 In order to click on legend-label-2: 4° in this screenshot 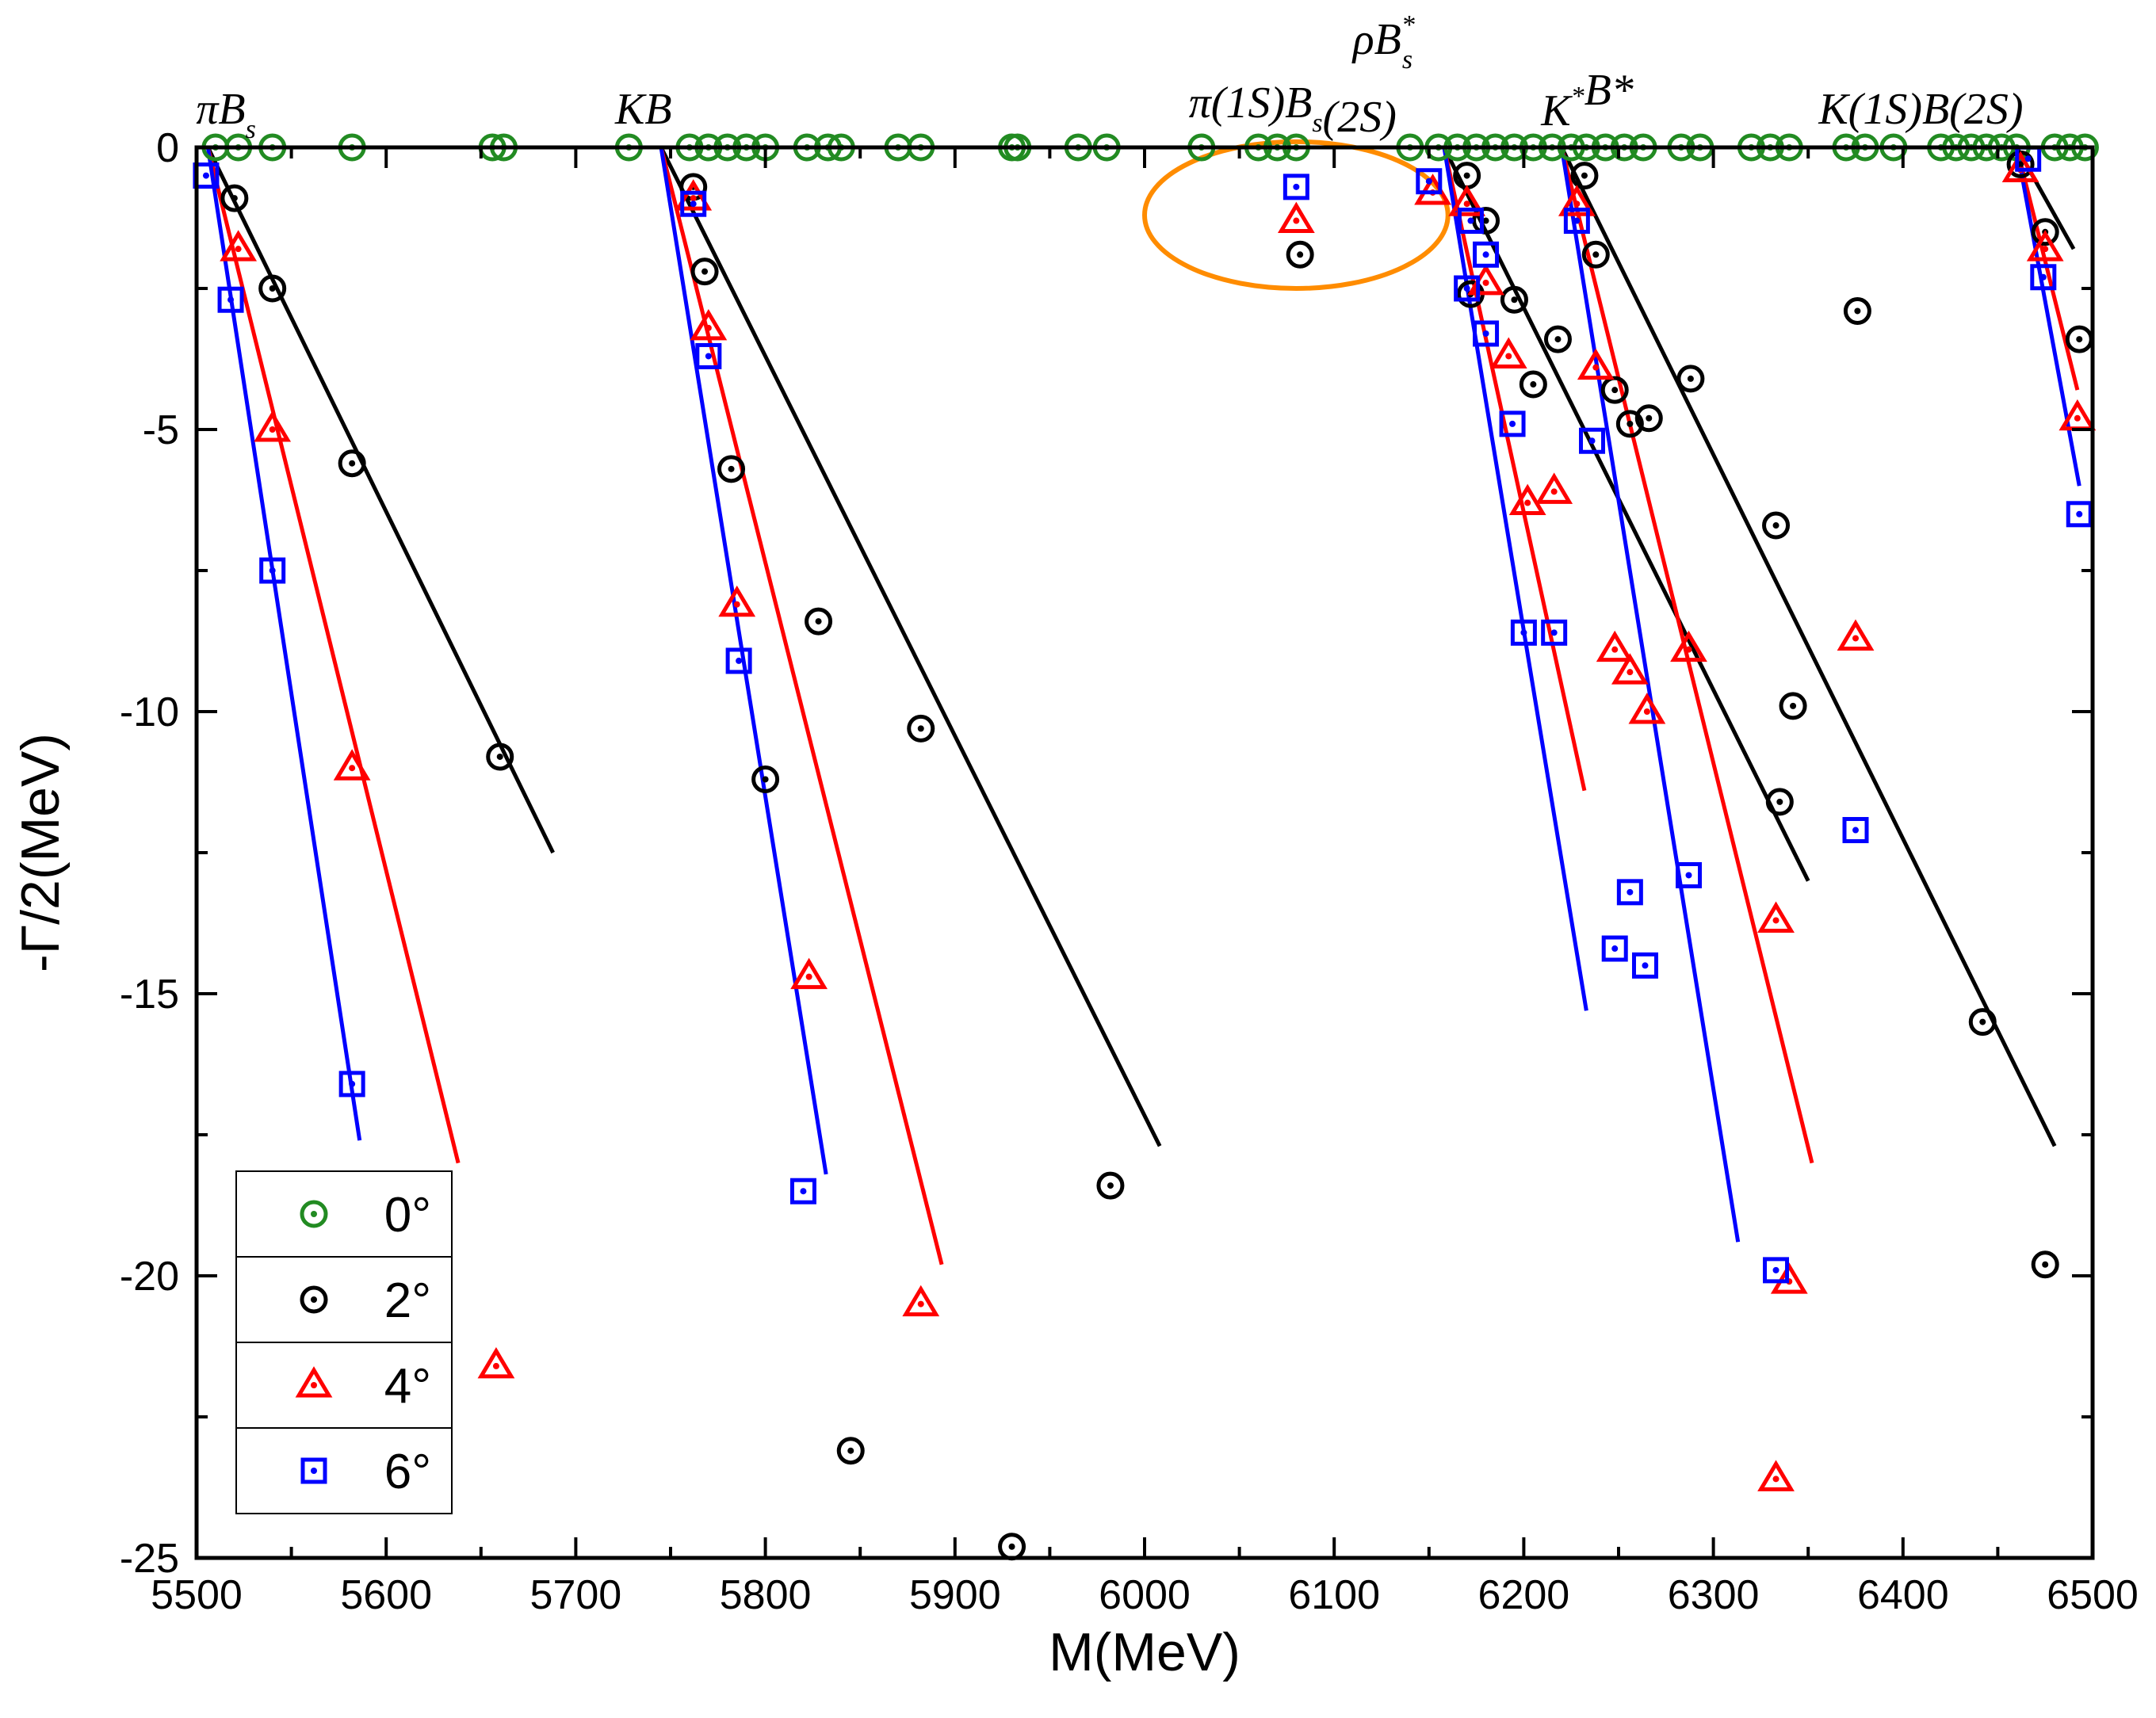, I will do `click(407, 1386)`.